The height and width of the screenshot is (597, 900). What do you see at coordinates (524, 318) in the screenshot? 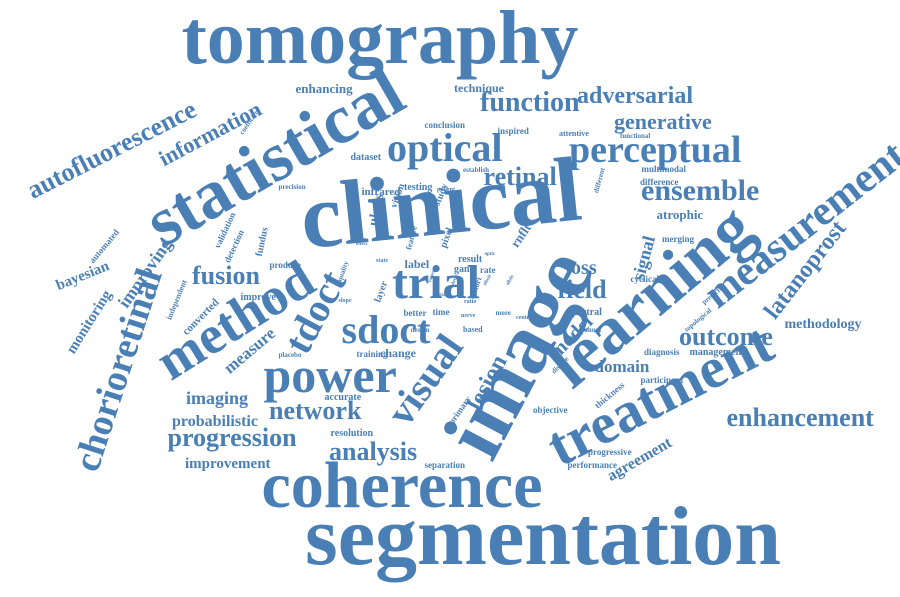
I see `cloud-word-centre: centre` at bounding box center [524, 318].